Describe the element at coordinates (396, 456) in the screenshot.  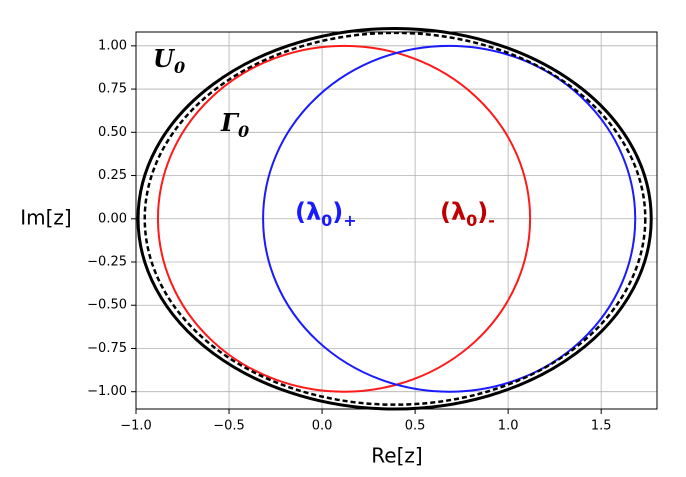
I see `x-axis-label: Re[z]` at that location.